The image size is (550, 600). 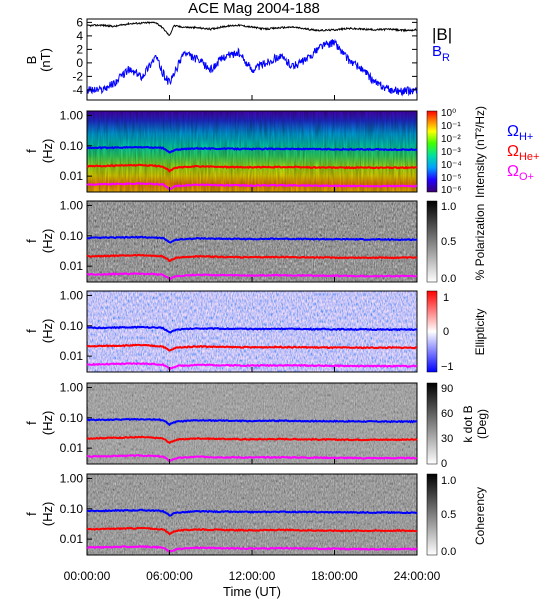 What do you see at coordinates (468, 423) in the screenshot?
I see `cb-kdb-label-top: k dot B` at bounding box center [468, 423].